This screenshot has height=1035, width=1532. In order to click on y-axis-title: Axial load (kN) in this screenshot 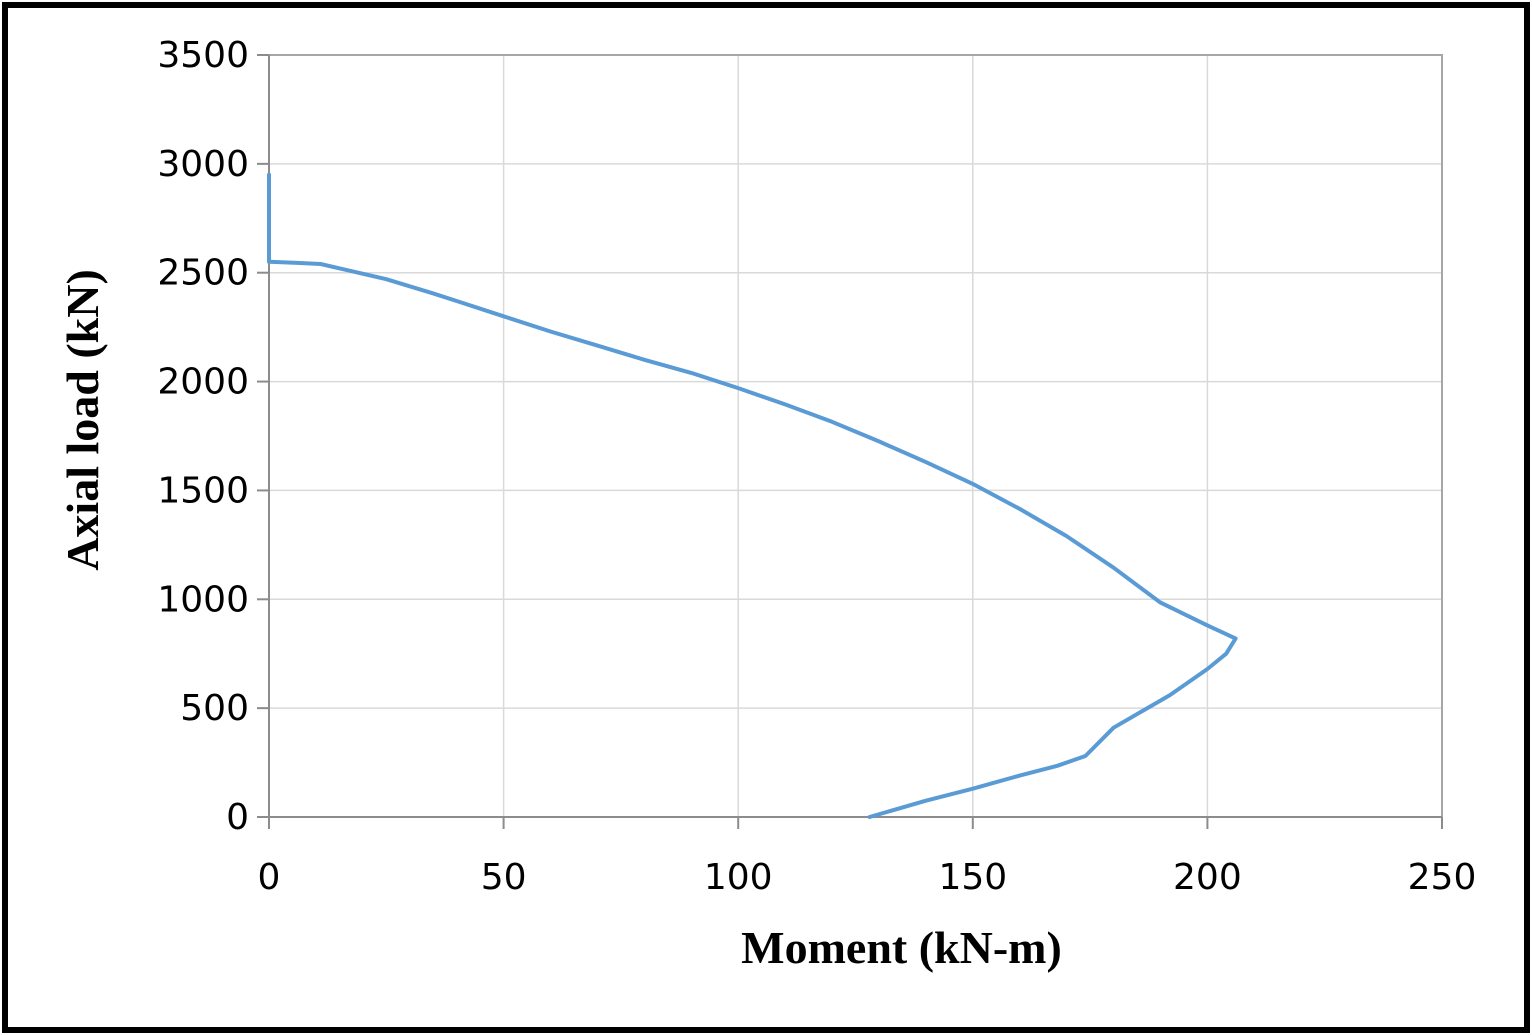, I will do `click(82, 420)`.